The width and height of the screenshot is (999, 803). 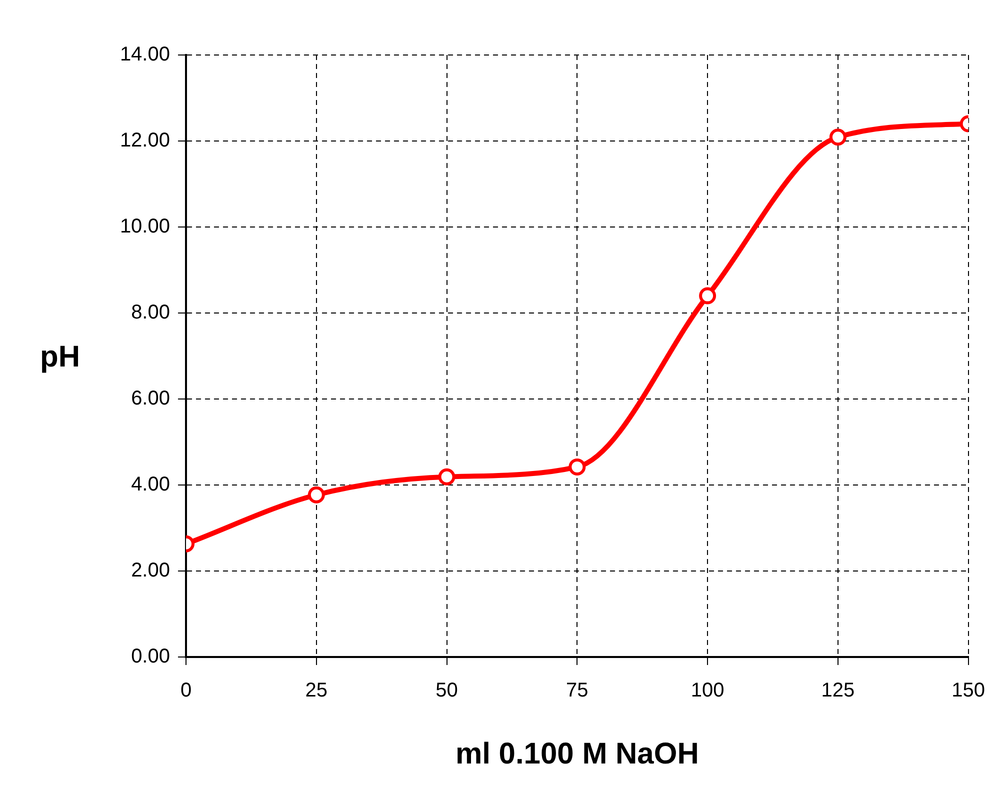 What do you see at coordinates (969, 691) in the screenshot?
I see `x-tick-label: 150` at bounding box center [969, 691].